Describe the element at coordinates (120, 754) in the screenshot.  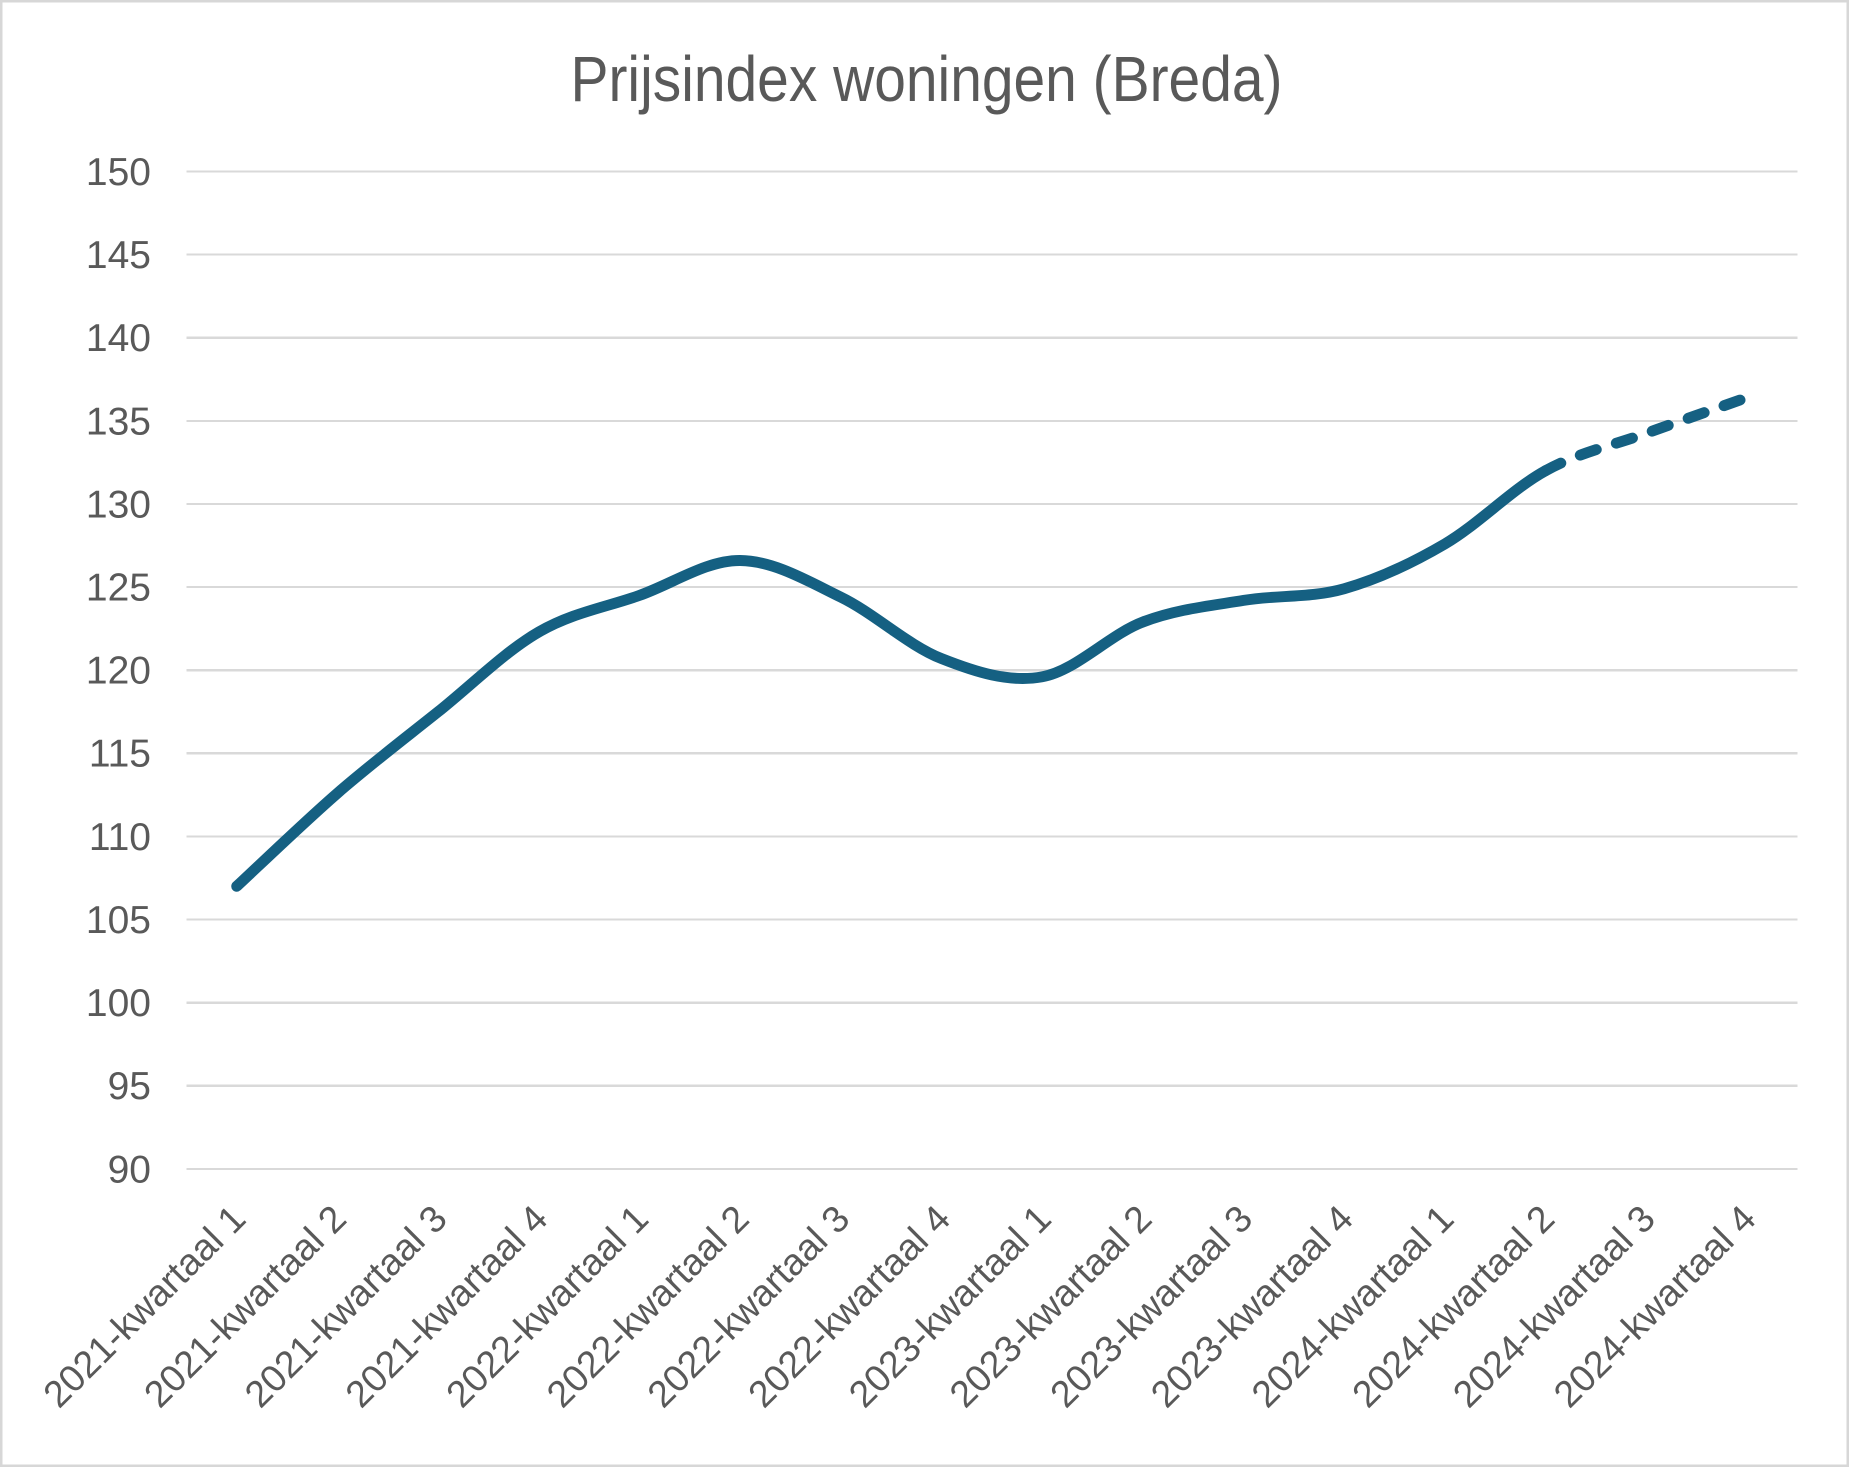
I see `svg-text: 115` at that location.